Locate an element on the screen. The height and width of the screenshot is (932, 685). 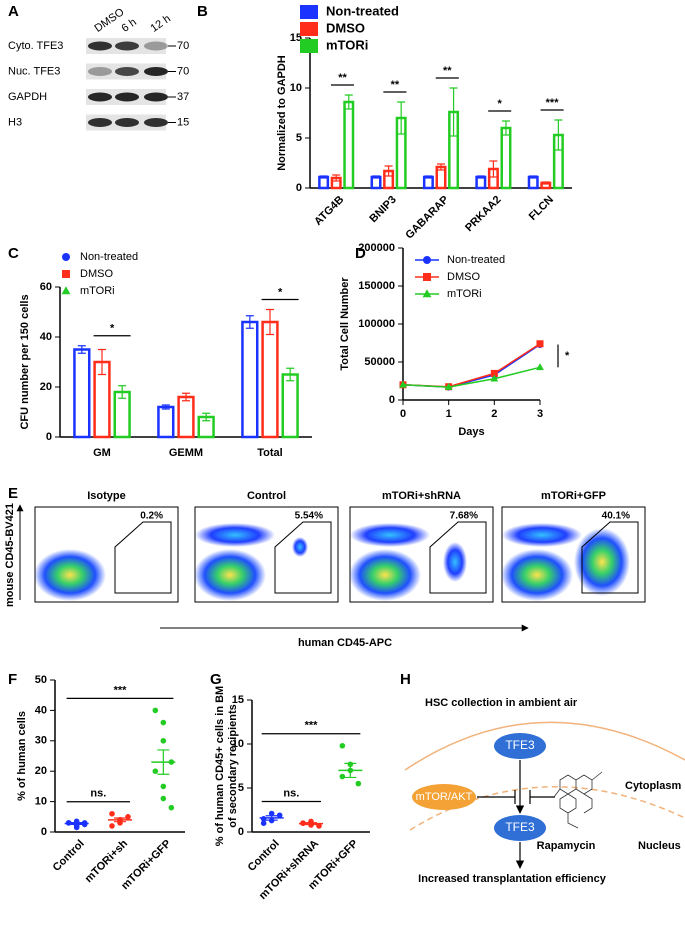
significance-label: ** is located at coordinates (342, 78).